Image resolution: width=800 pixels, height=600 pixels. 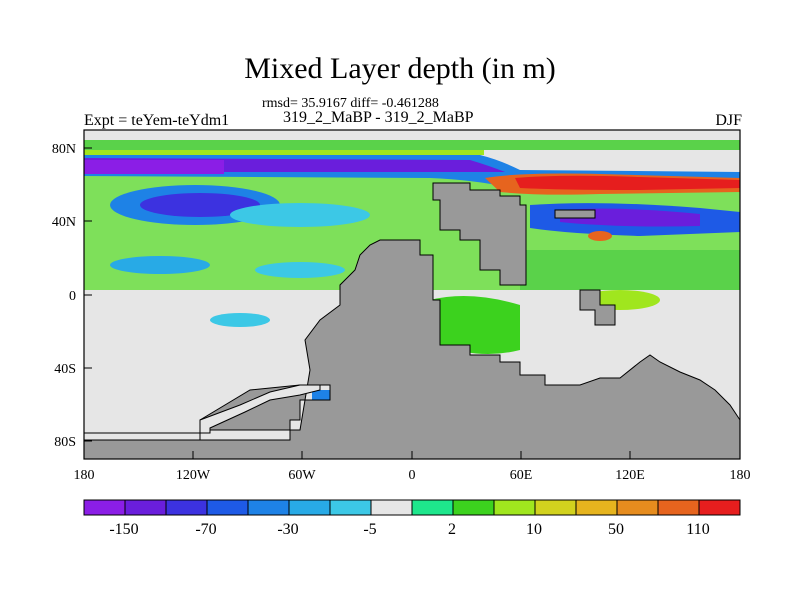 What do you see at coordinates (64, 222) in the screenshot?
I see `lat-tick-label: 40N` at bounding box center [64, 222].